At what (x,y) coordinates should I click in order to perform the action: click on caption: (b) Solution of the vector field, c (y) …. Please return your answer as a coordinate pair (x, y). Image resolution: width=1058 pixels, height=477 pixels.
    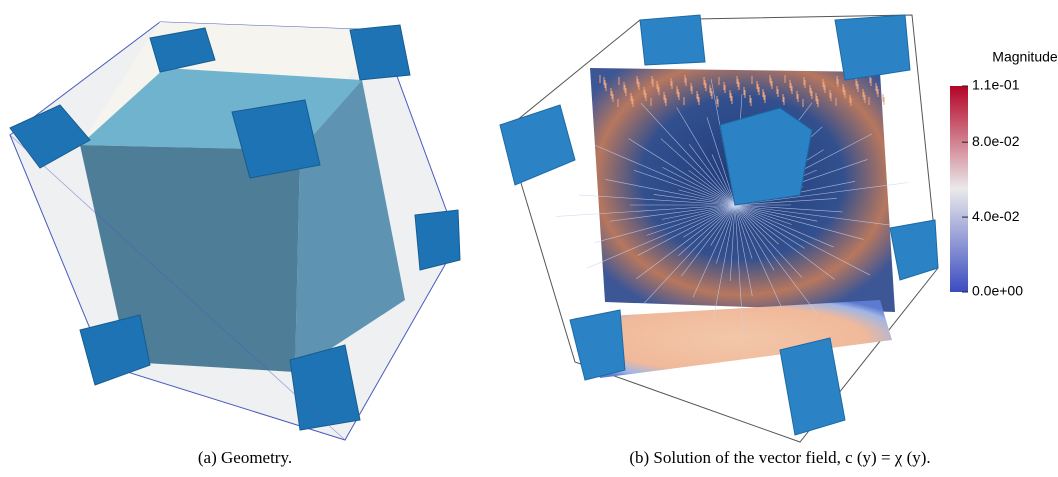
    Looking at the image, I should click on (779, 457).